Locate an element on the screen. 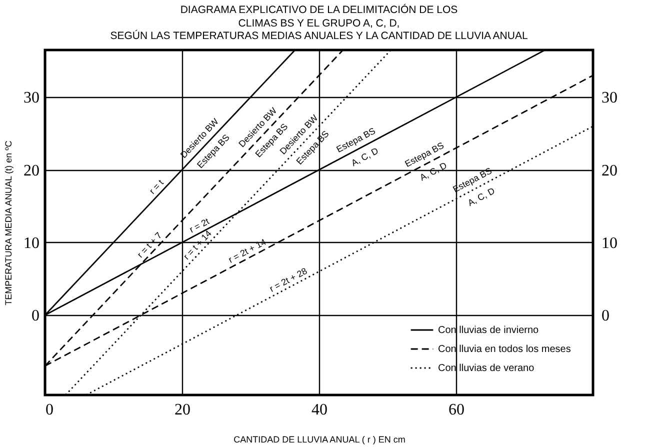 The width and height of the screenshot is (645, 447). x-tick-label: 60 is located at coordinates (456, 410).